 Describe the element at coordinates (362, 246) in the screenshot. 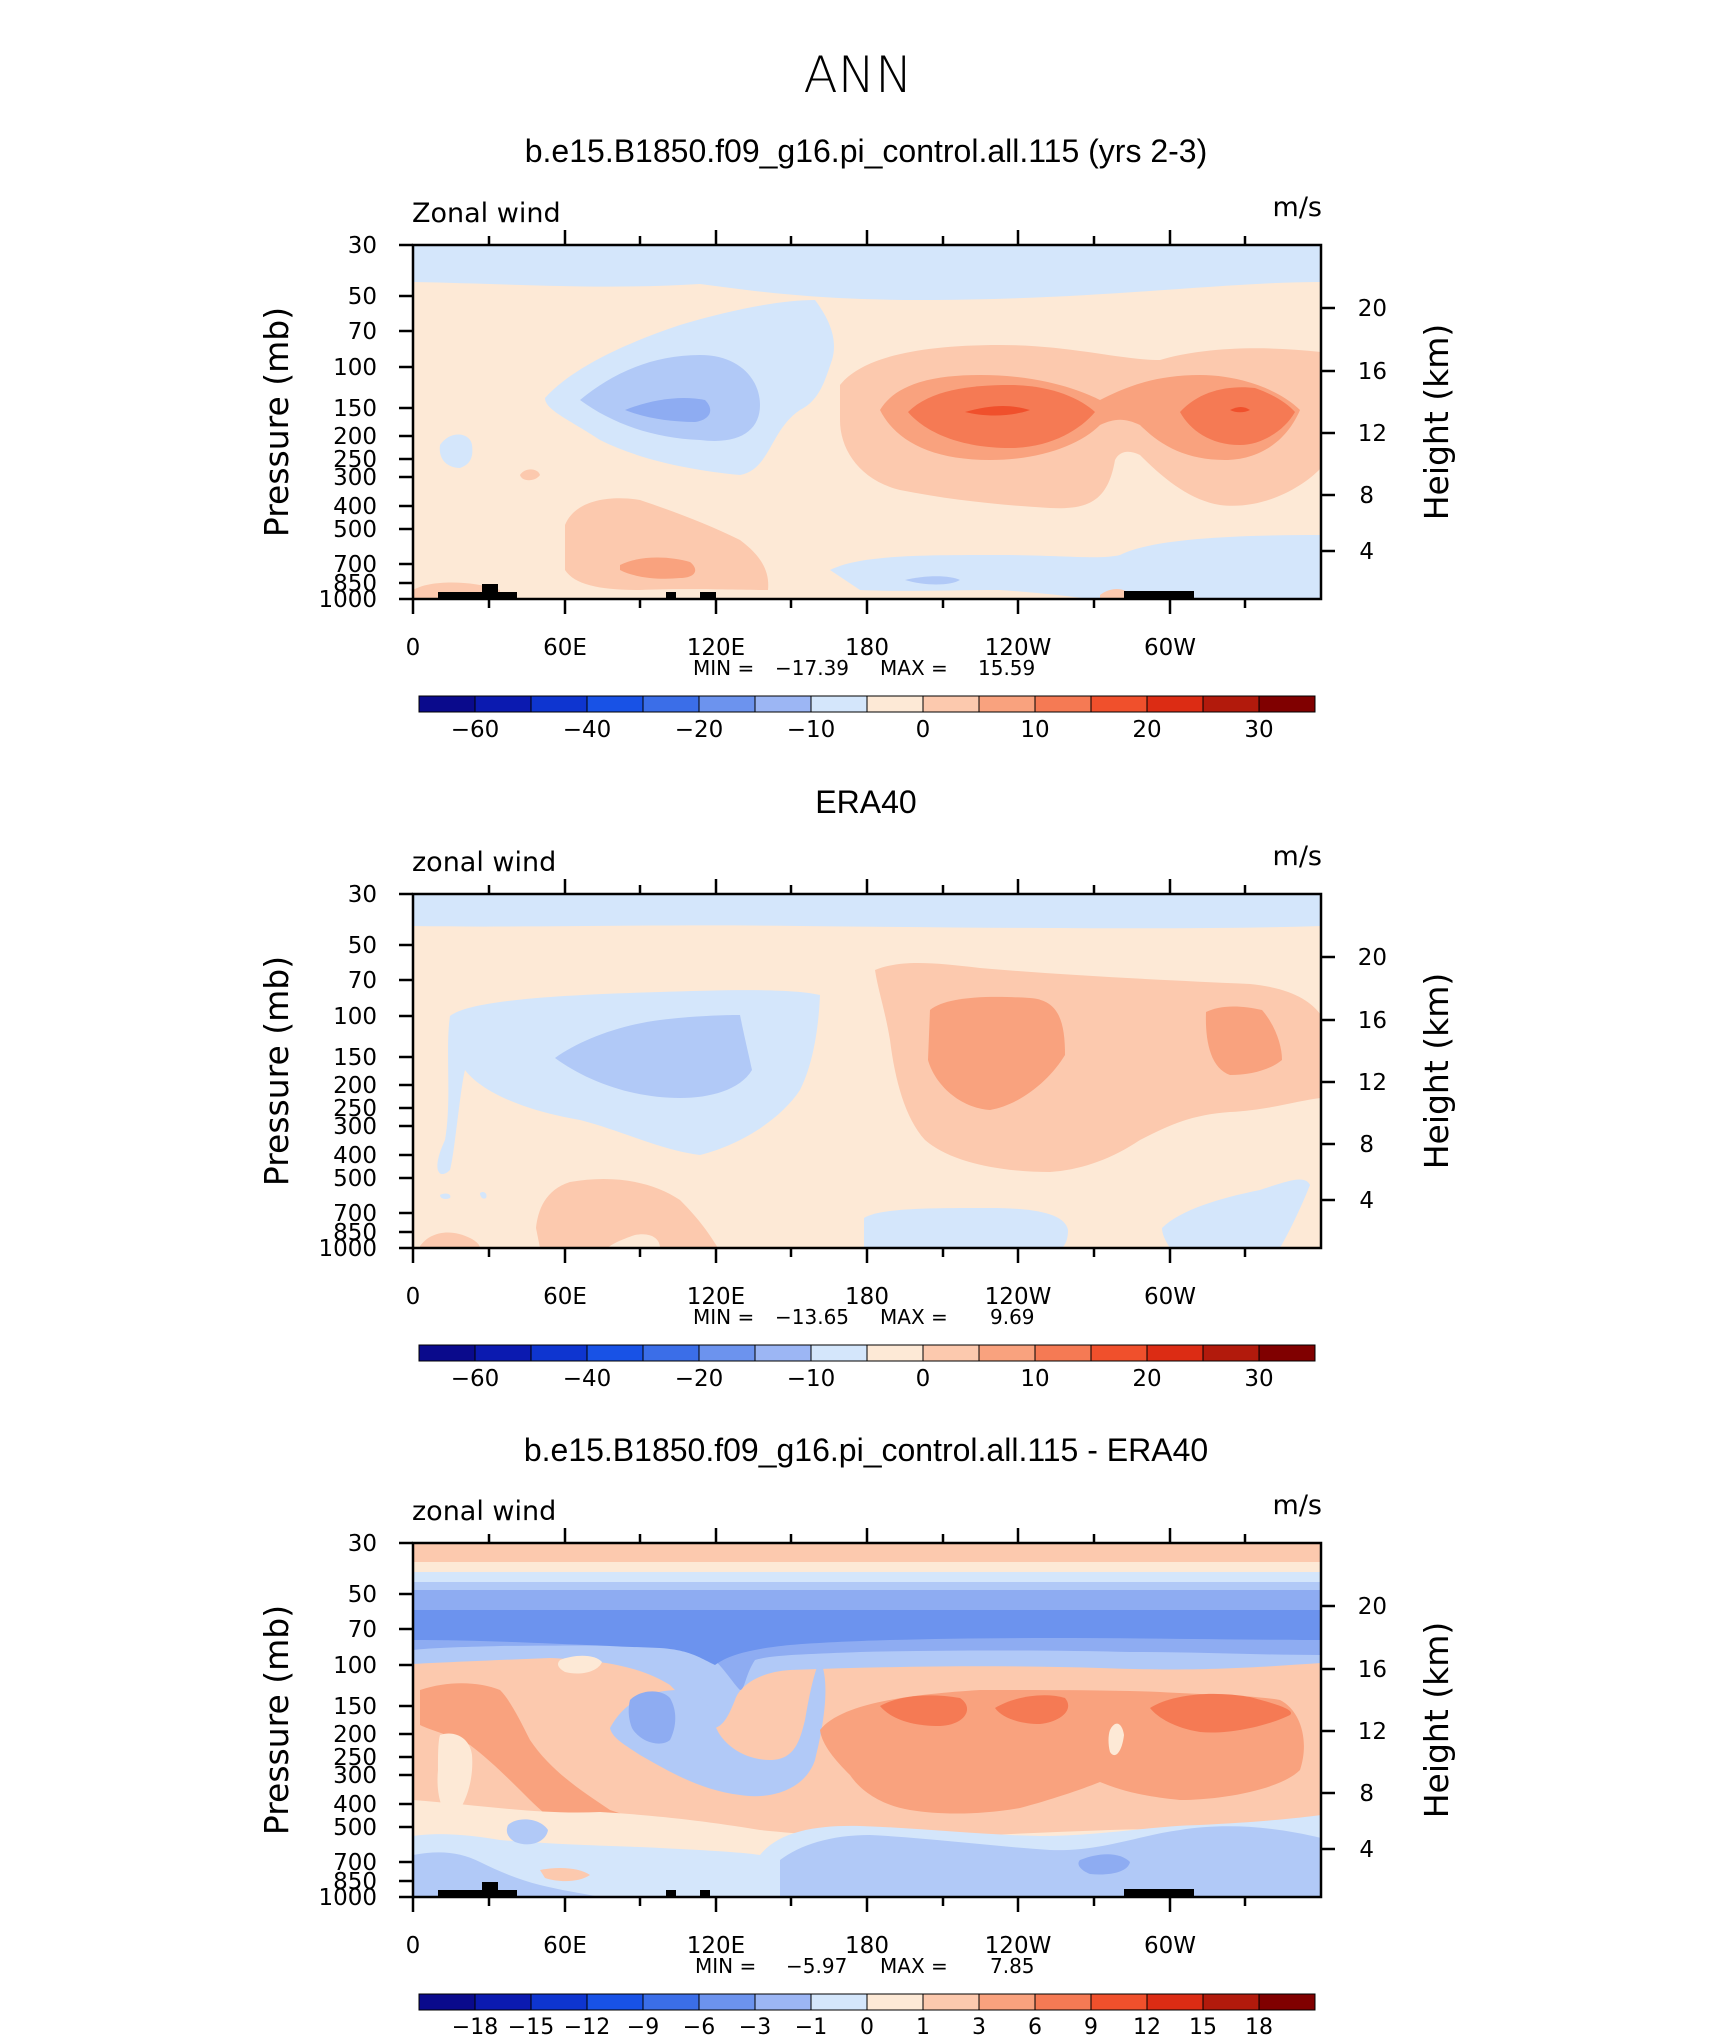

I see `y-tick-label: 30` at that location.